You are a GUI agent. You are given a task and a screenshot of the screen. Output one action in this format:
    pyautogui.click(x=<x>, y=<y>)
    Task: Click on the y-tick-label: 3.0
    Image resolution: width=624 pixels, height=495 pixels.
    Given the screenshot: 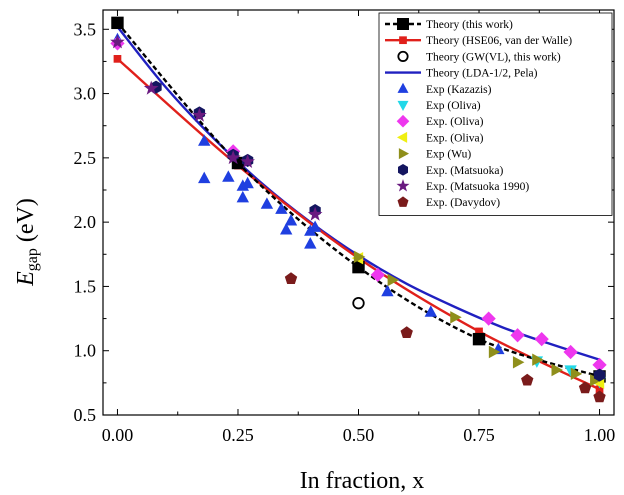 What is the action you would take?
    pyautogui.click(x=85, y=94)
    